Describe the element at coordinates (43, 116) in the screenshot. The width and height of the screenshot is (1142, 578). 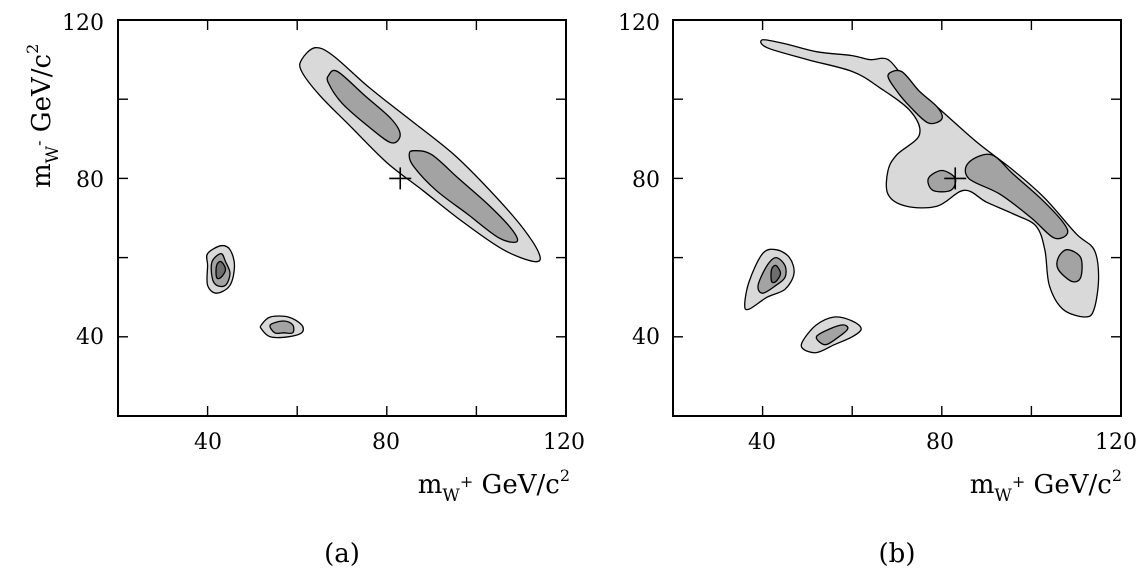
I see `y-axis-title: mW- GeV/c2` at that location.